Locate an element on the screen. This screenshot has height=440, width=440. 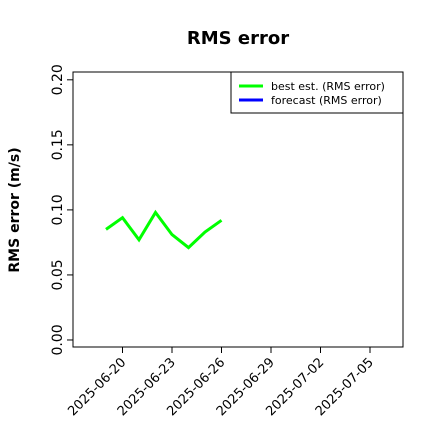
y-tick-label: 0.20 is located at coordinates (58, 79).